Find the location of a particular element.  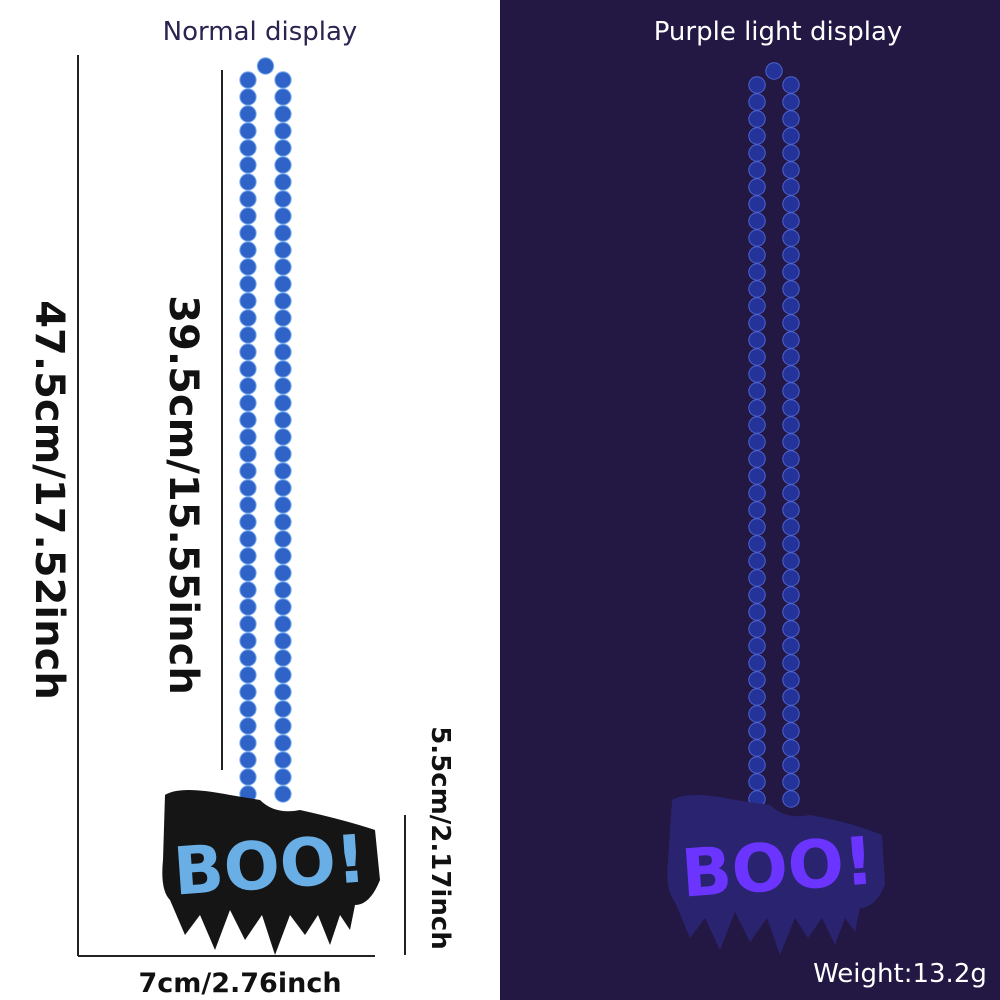

pendant-text: BOO! is located at coordinates (778, 867).